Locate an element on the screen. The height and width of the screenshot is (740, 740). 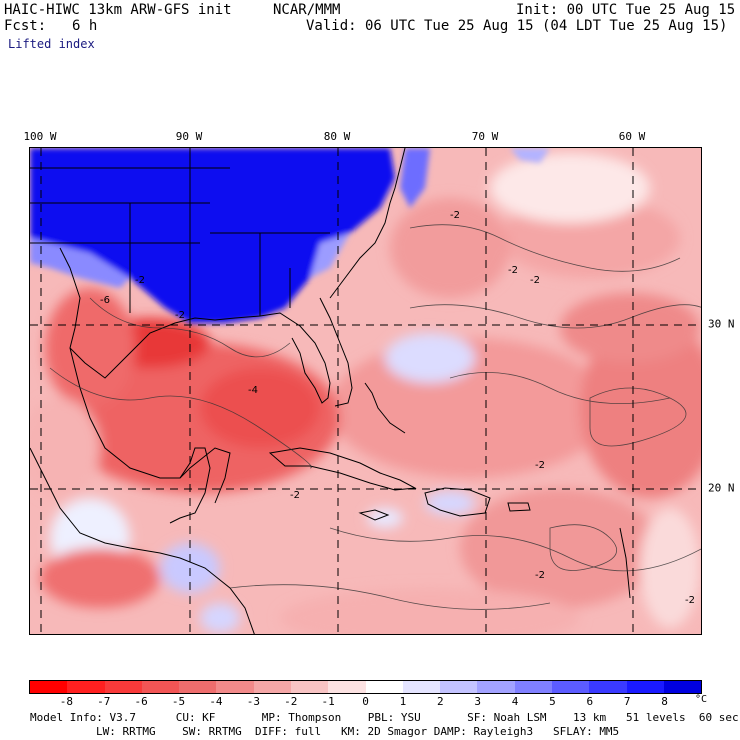
colorbar-tick-label: 0 is located at coordinates (365, 701).